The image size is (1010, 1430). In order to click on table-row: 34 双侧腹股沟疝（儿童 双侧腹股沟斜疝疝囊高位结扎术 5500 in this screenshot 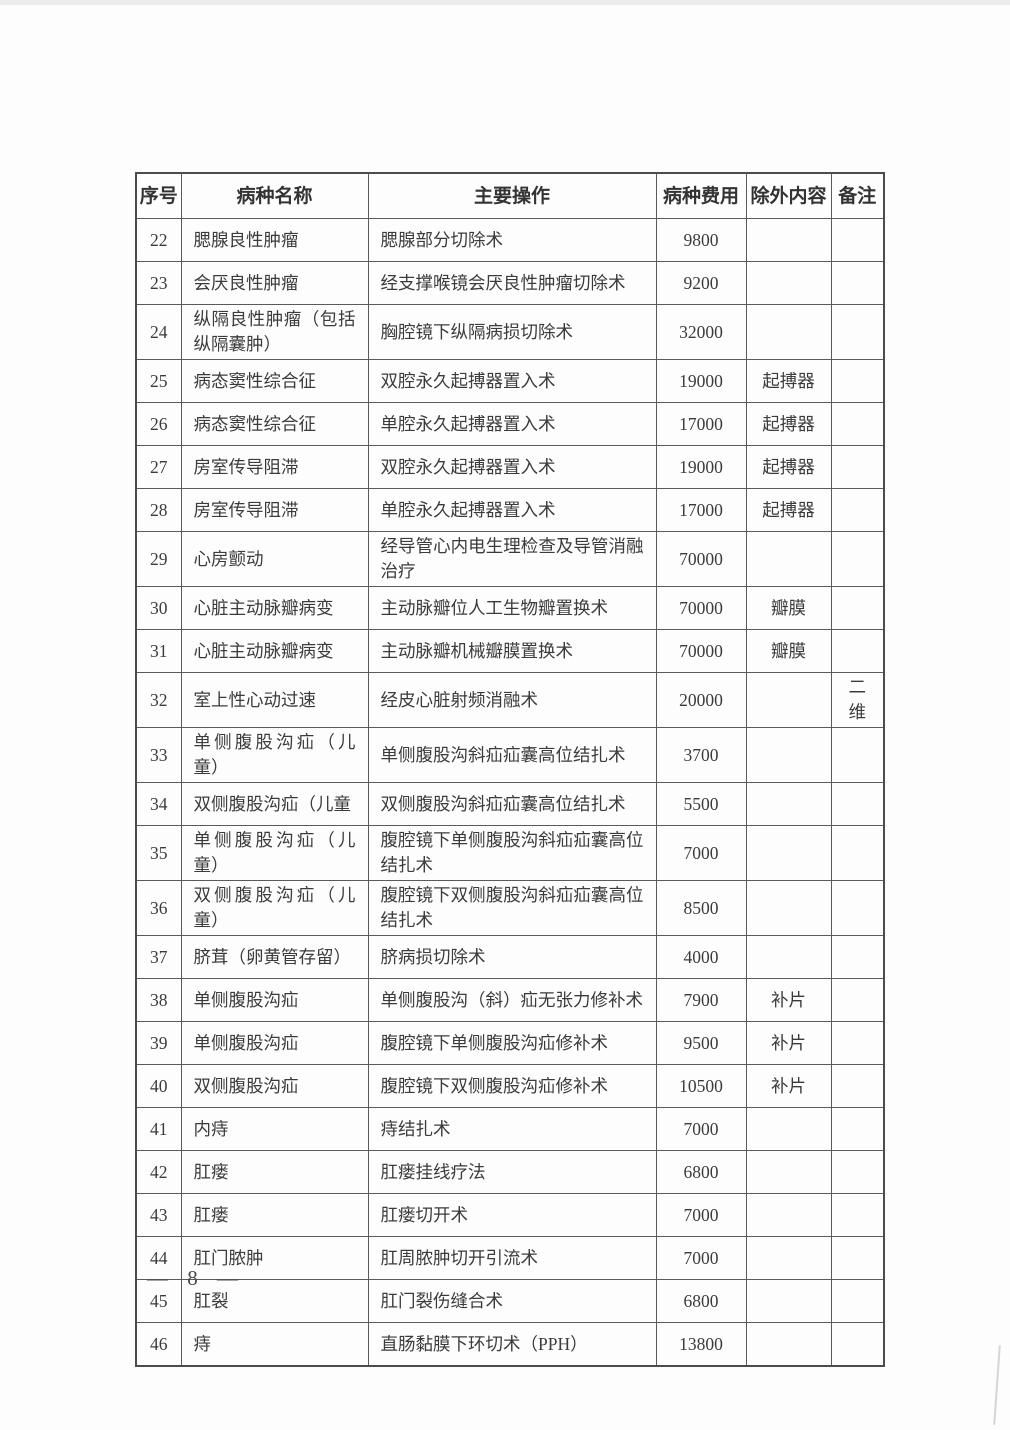, I will do `click(510, 804)`.